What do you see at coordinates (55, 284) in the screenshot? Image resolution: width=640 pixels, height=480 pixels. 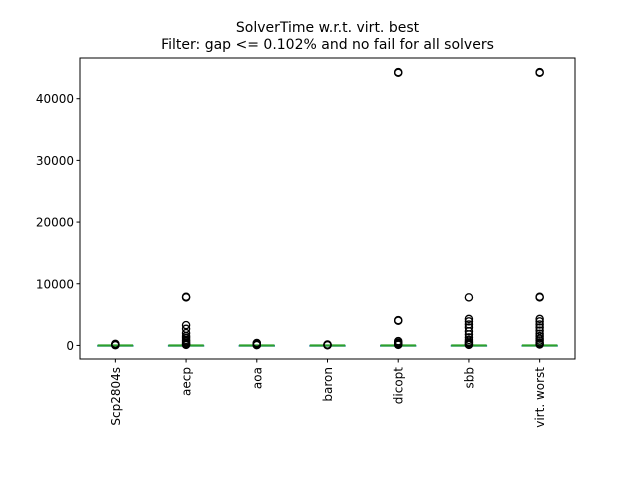 I see `y-tick-label: 10000` at bounding box center [55, 284].